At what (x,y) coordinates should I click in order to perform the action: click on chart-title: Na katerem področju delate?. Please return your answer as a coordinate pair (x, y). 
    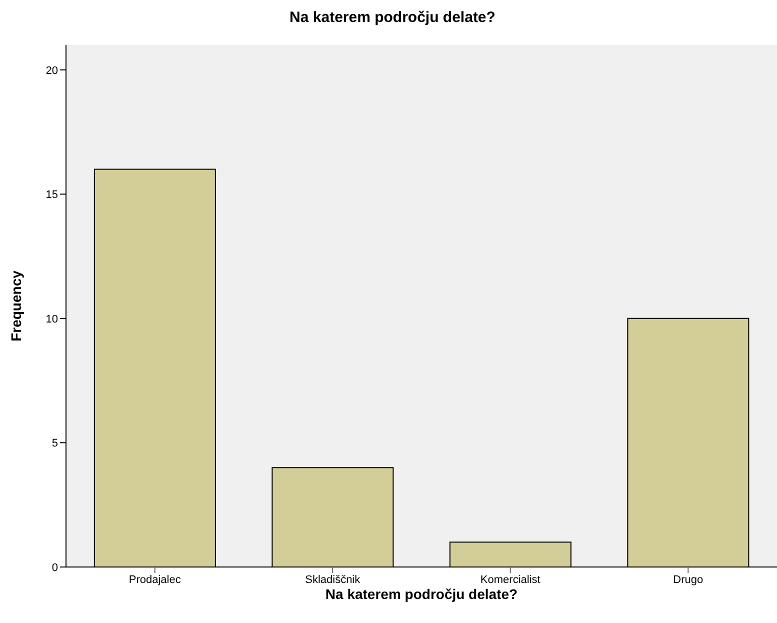
    Looking at the image, I should click on (392, 17).